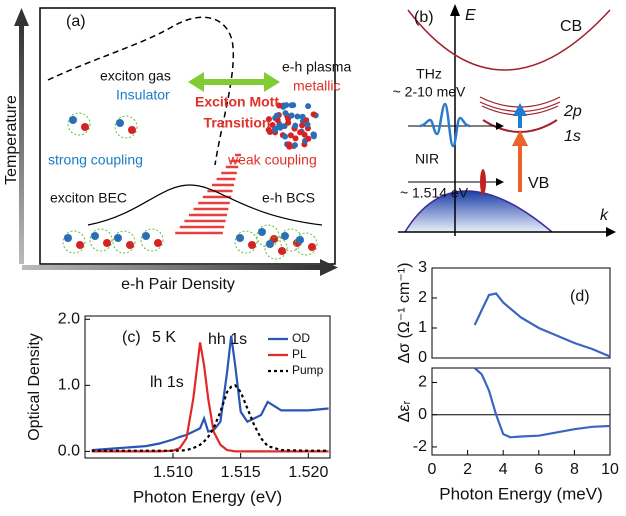  Describe the element at coordinates (11, 140) in the screenshot. I see `axis-label: Temperature` at that location.